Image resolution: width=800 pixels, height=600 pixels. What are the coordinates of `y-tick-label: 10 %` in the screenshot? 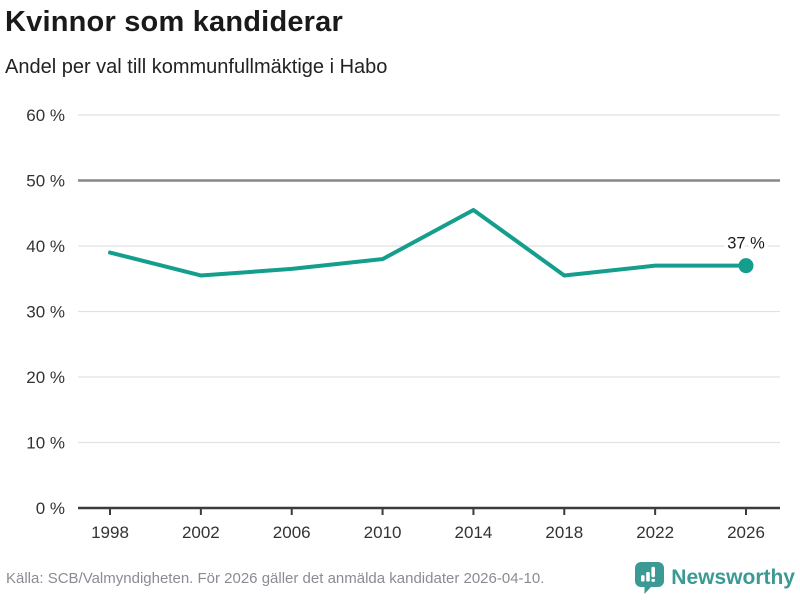 It's located at (45, 443).